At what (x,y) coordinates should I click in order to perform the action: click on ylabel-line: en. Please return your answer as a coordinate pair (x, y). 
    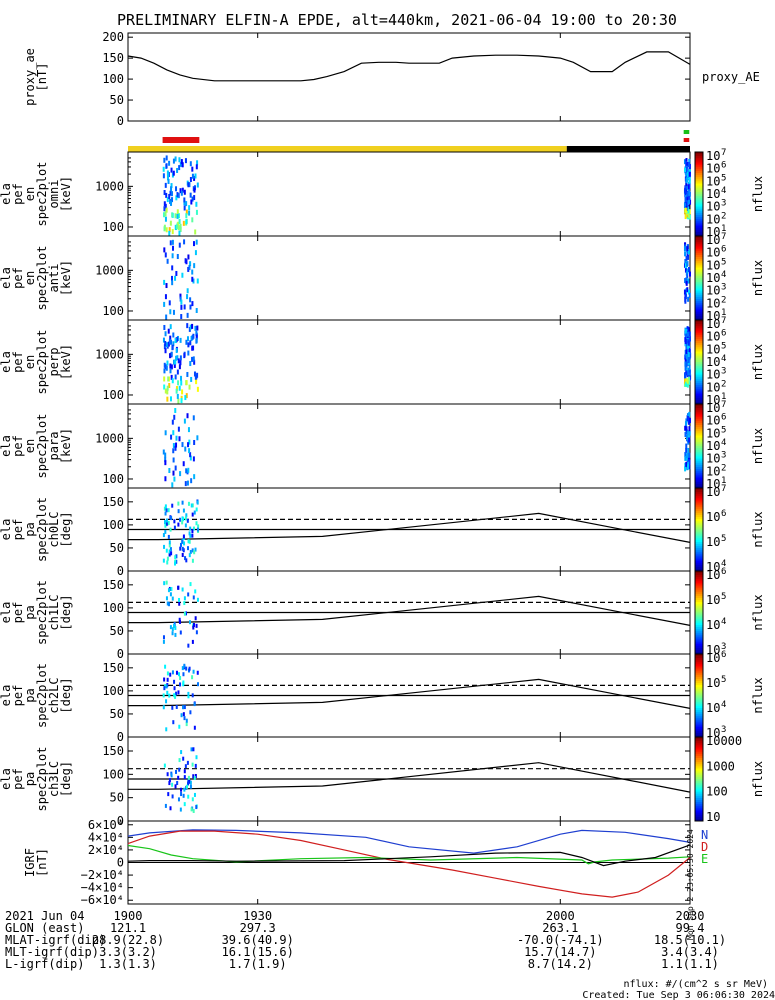
    Looking at the image, I should click on (30, 362).